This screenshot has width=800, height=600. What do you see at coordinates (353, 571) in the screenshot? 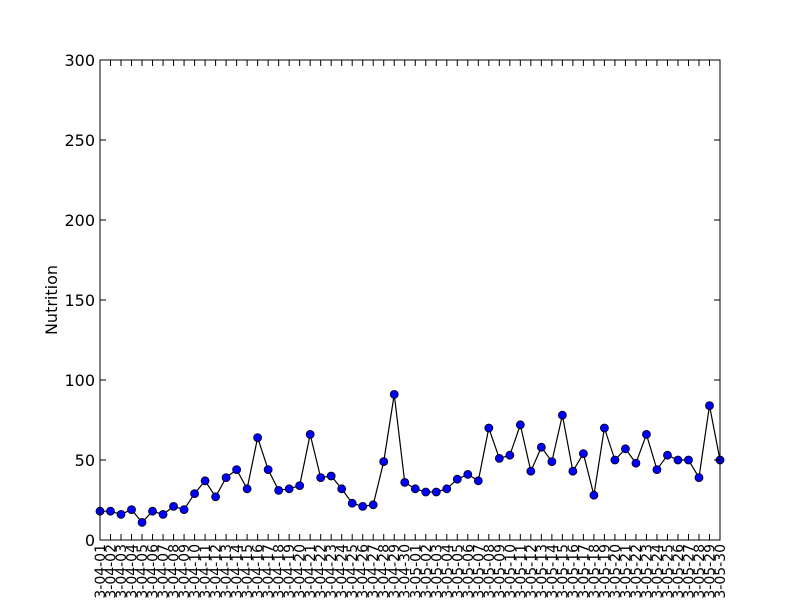
I see `x-tick-label: 3-04-25` at bounding box center [353, 571].